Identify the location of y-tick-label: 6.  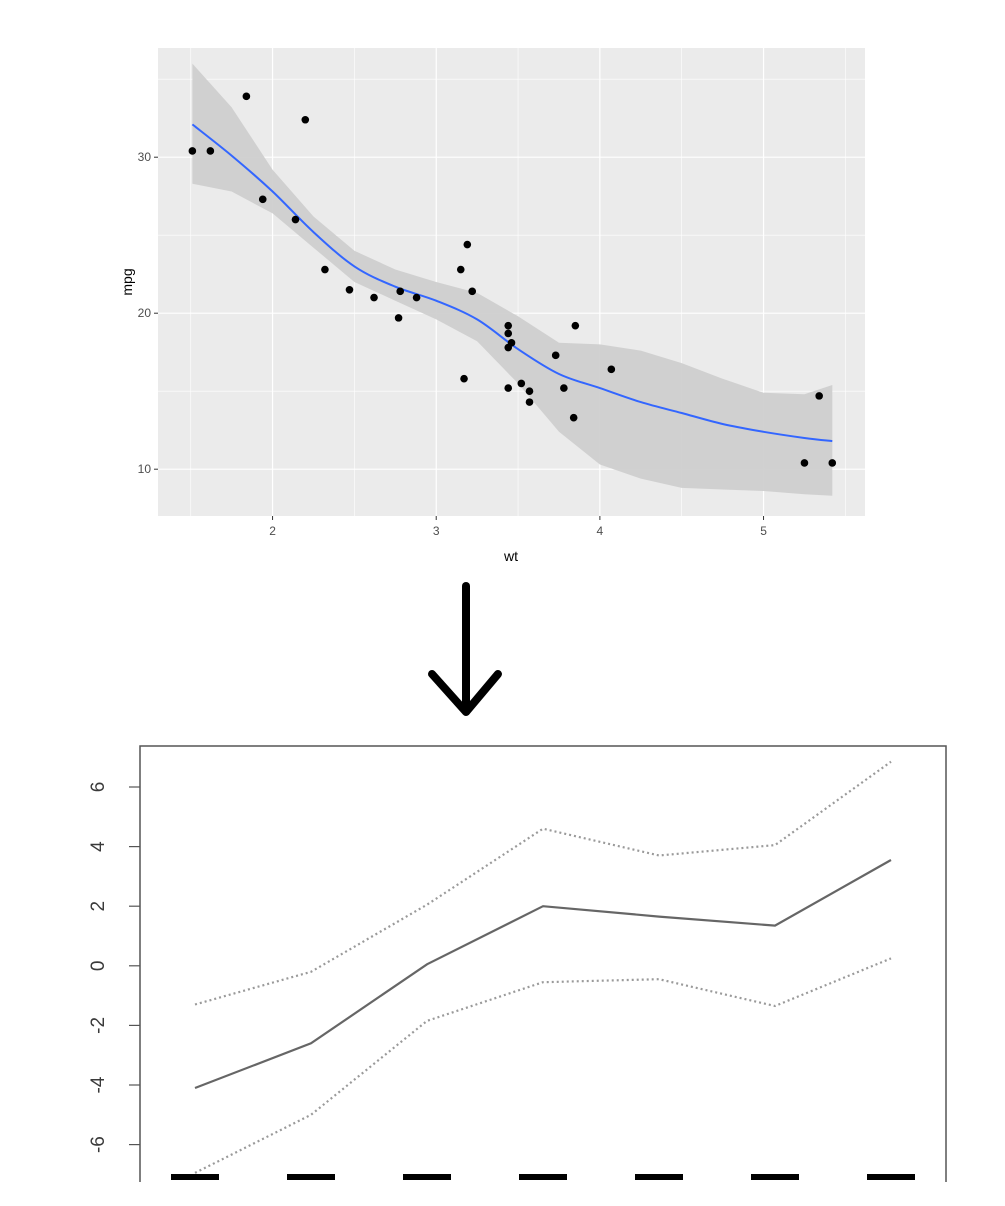
(98, 787).